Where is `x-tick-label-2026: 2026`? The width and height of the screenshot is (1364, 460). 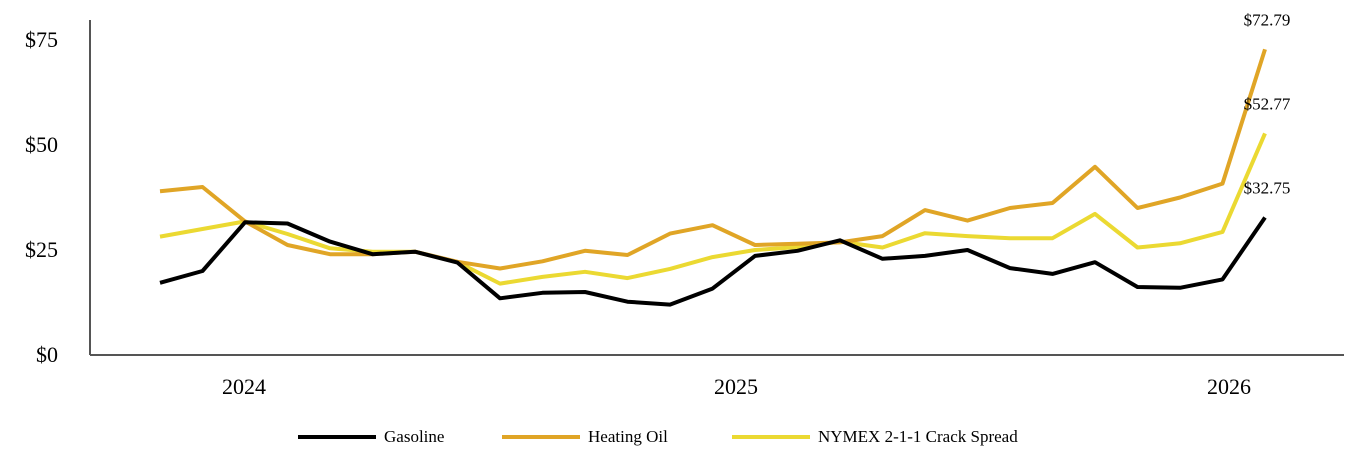
x-tick-label-2026: 2026 is located at coordinates (1229, 386).